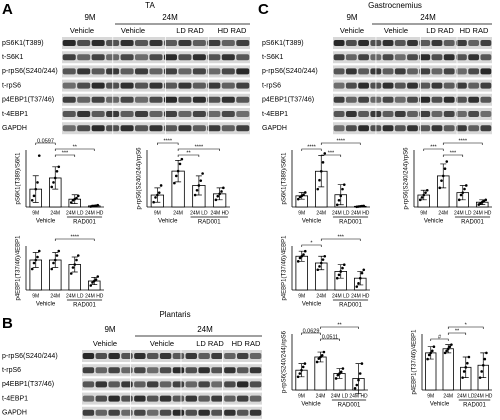 The image size is (500, 420). I want to click on age-label: 24M, so click(205, 329).